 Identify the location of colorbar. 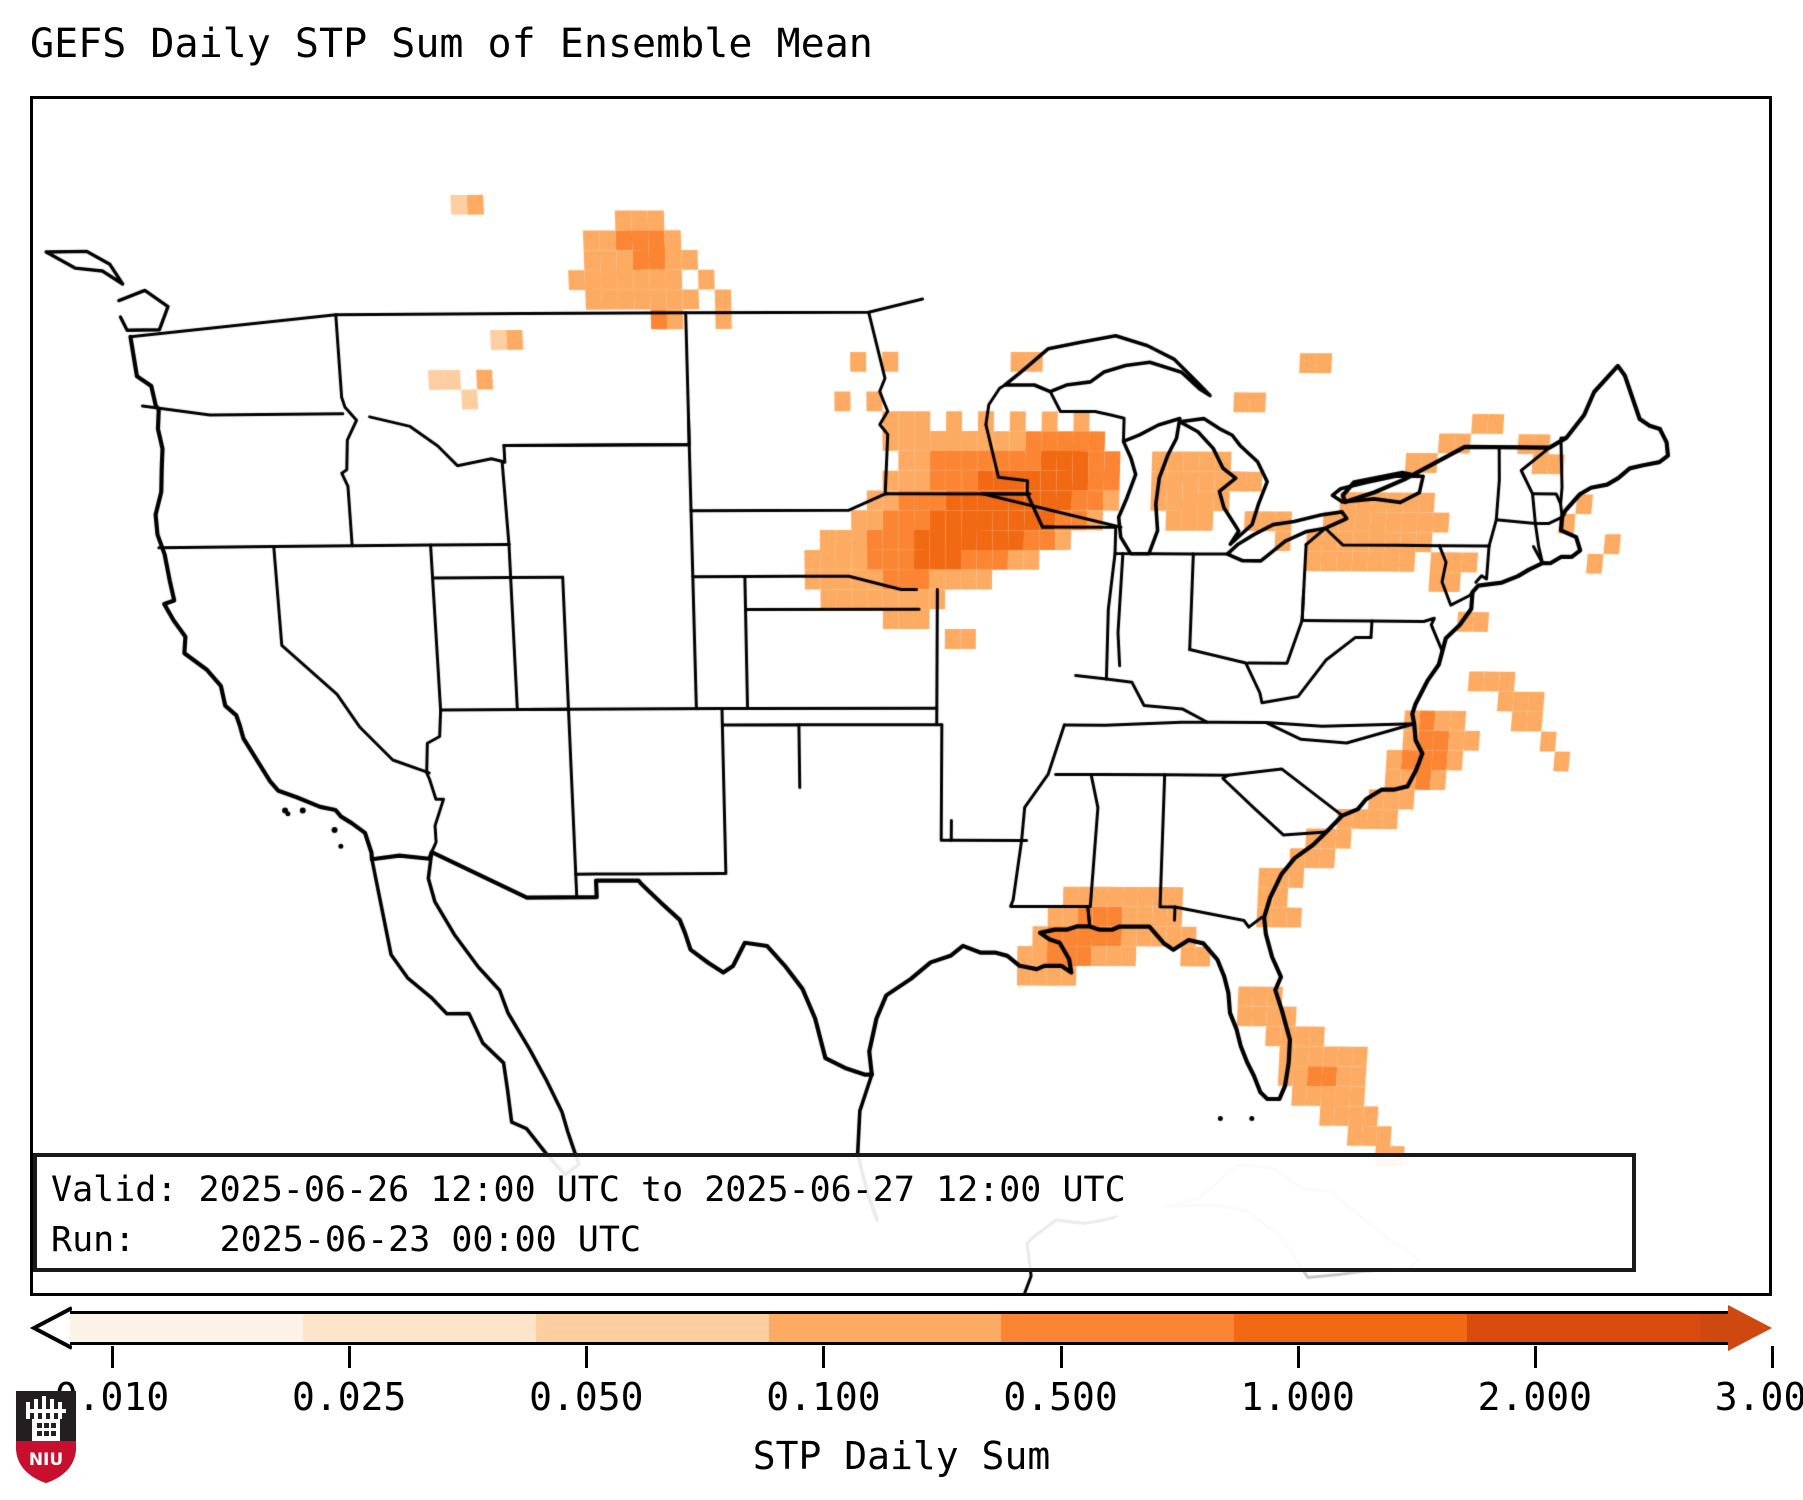
(901, 1328).